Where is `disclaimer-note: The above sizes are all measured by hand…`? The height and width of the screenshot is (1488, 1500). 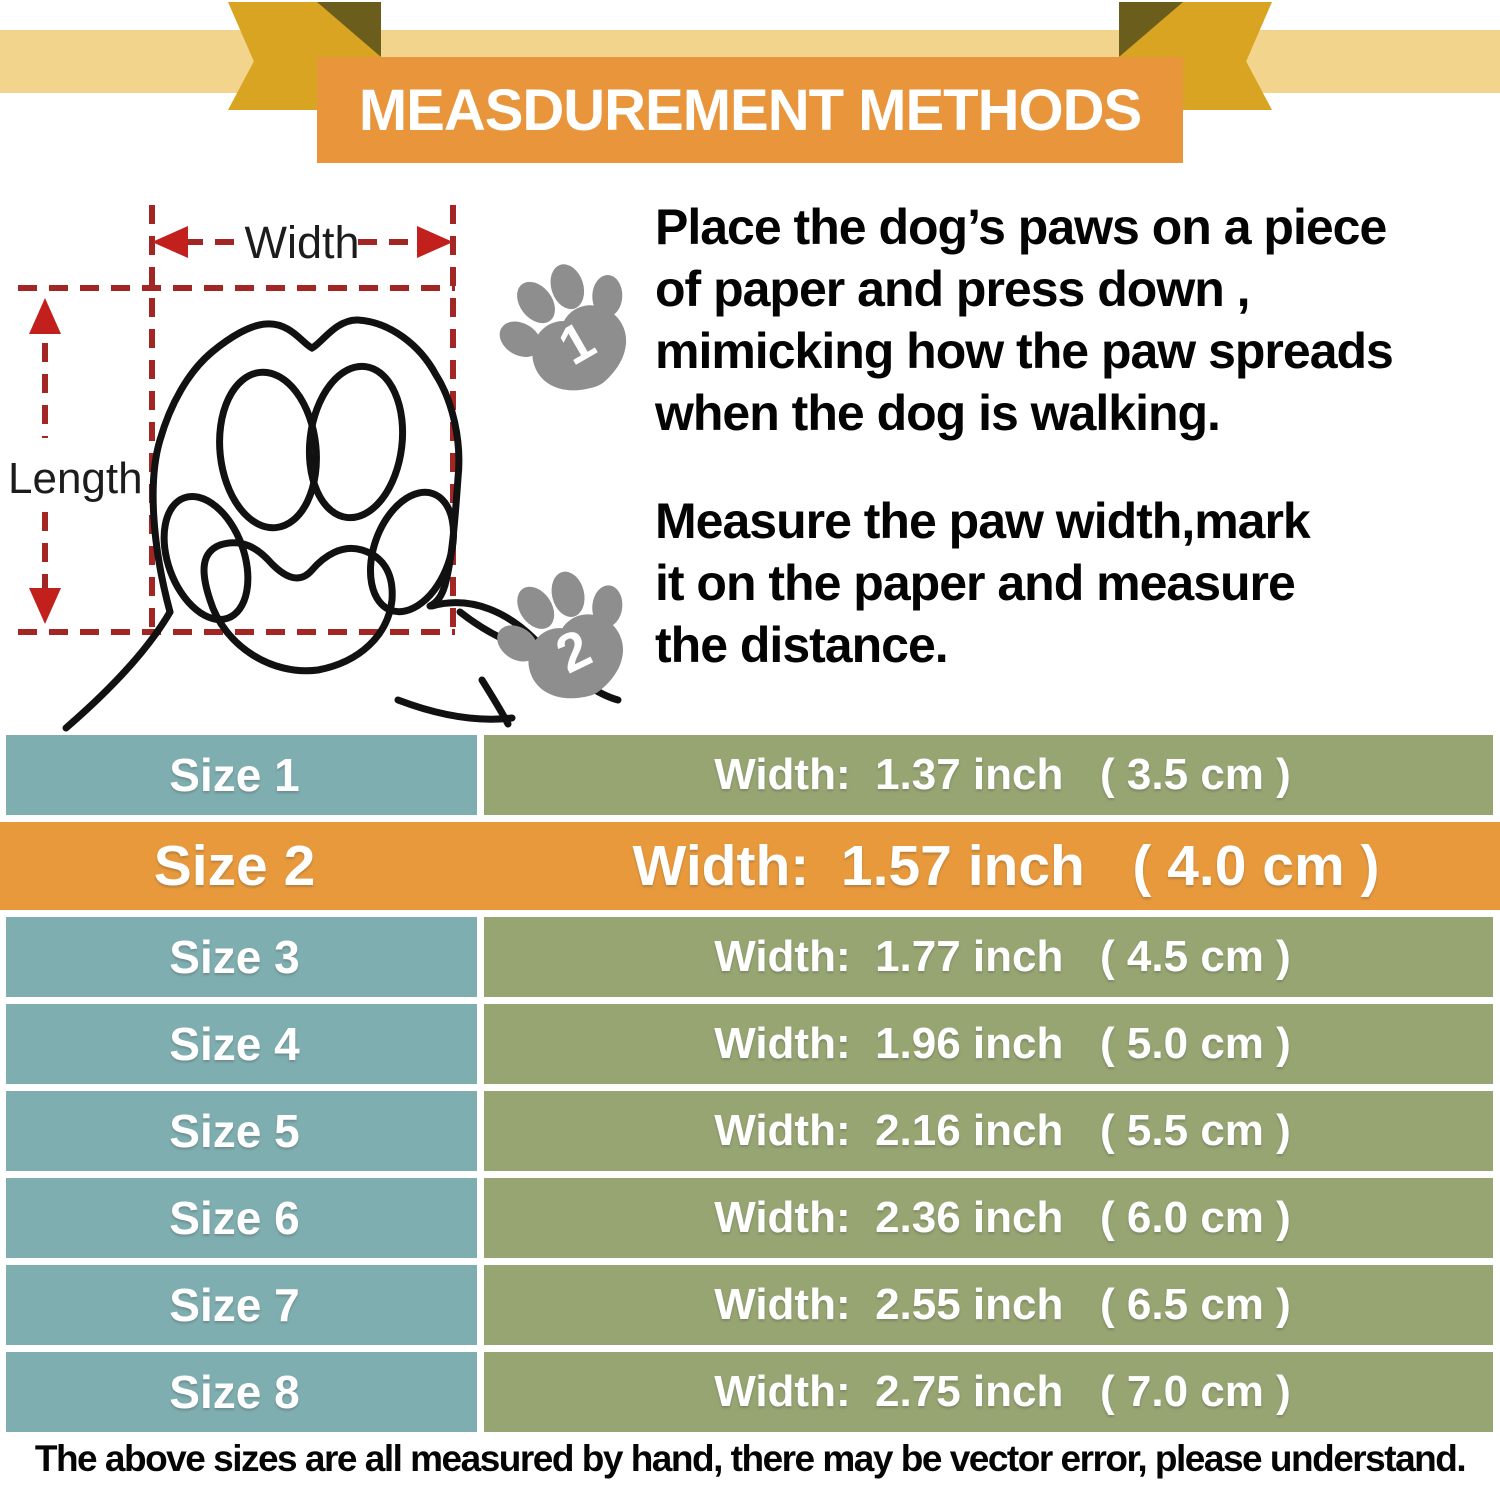
disclaimer-note: The above sizes are all measured by hand… is located at coordinates (750, 1458).